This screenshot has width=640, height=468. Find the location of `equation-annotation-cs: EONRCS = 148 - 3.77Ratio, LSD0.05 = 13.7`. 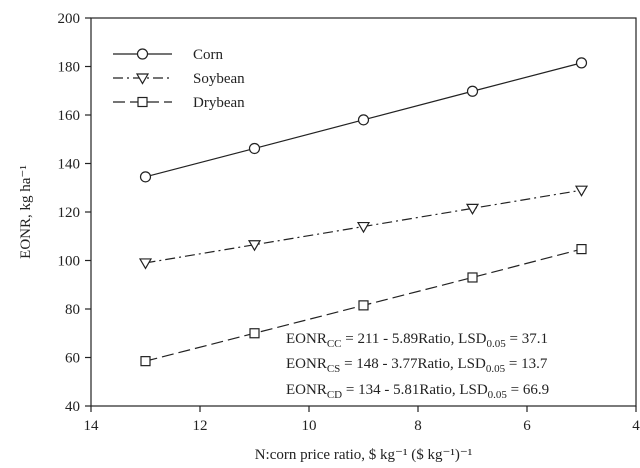

equation-annotation-cs: EONRCS = 148 - 3.77Ratio, LSD0.05 = 13.7 is located at coordinates (417, 365).